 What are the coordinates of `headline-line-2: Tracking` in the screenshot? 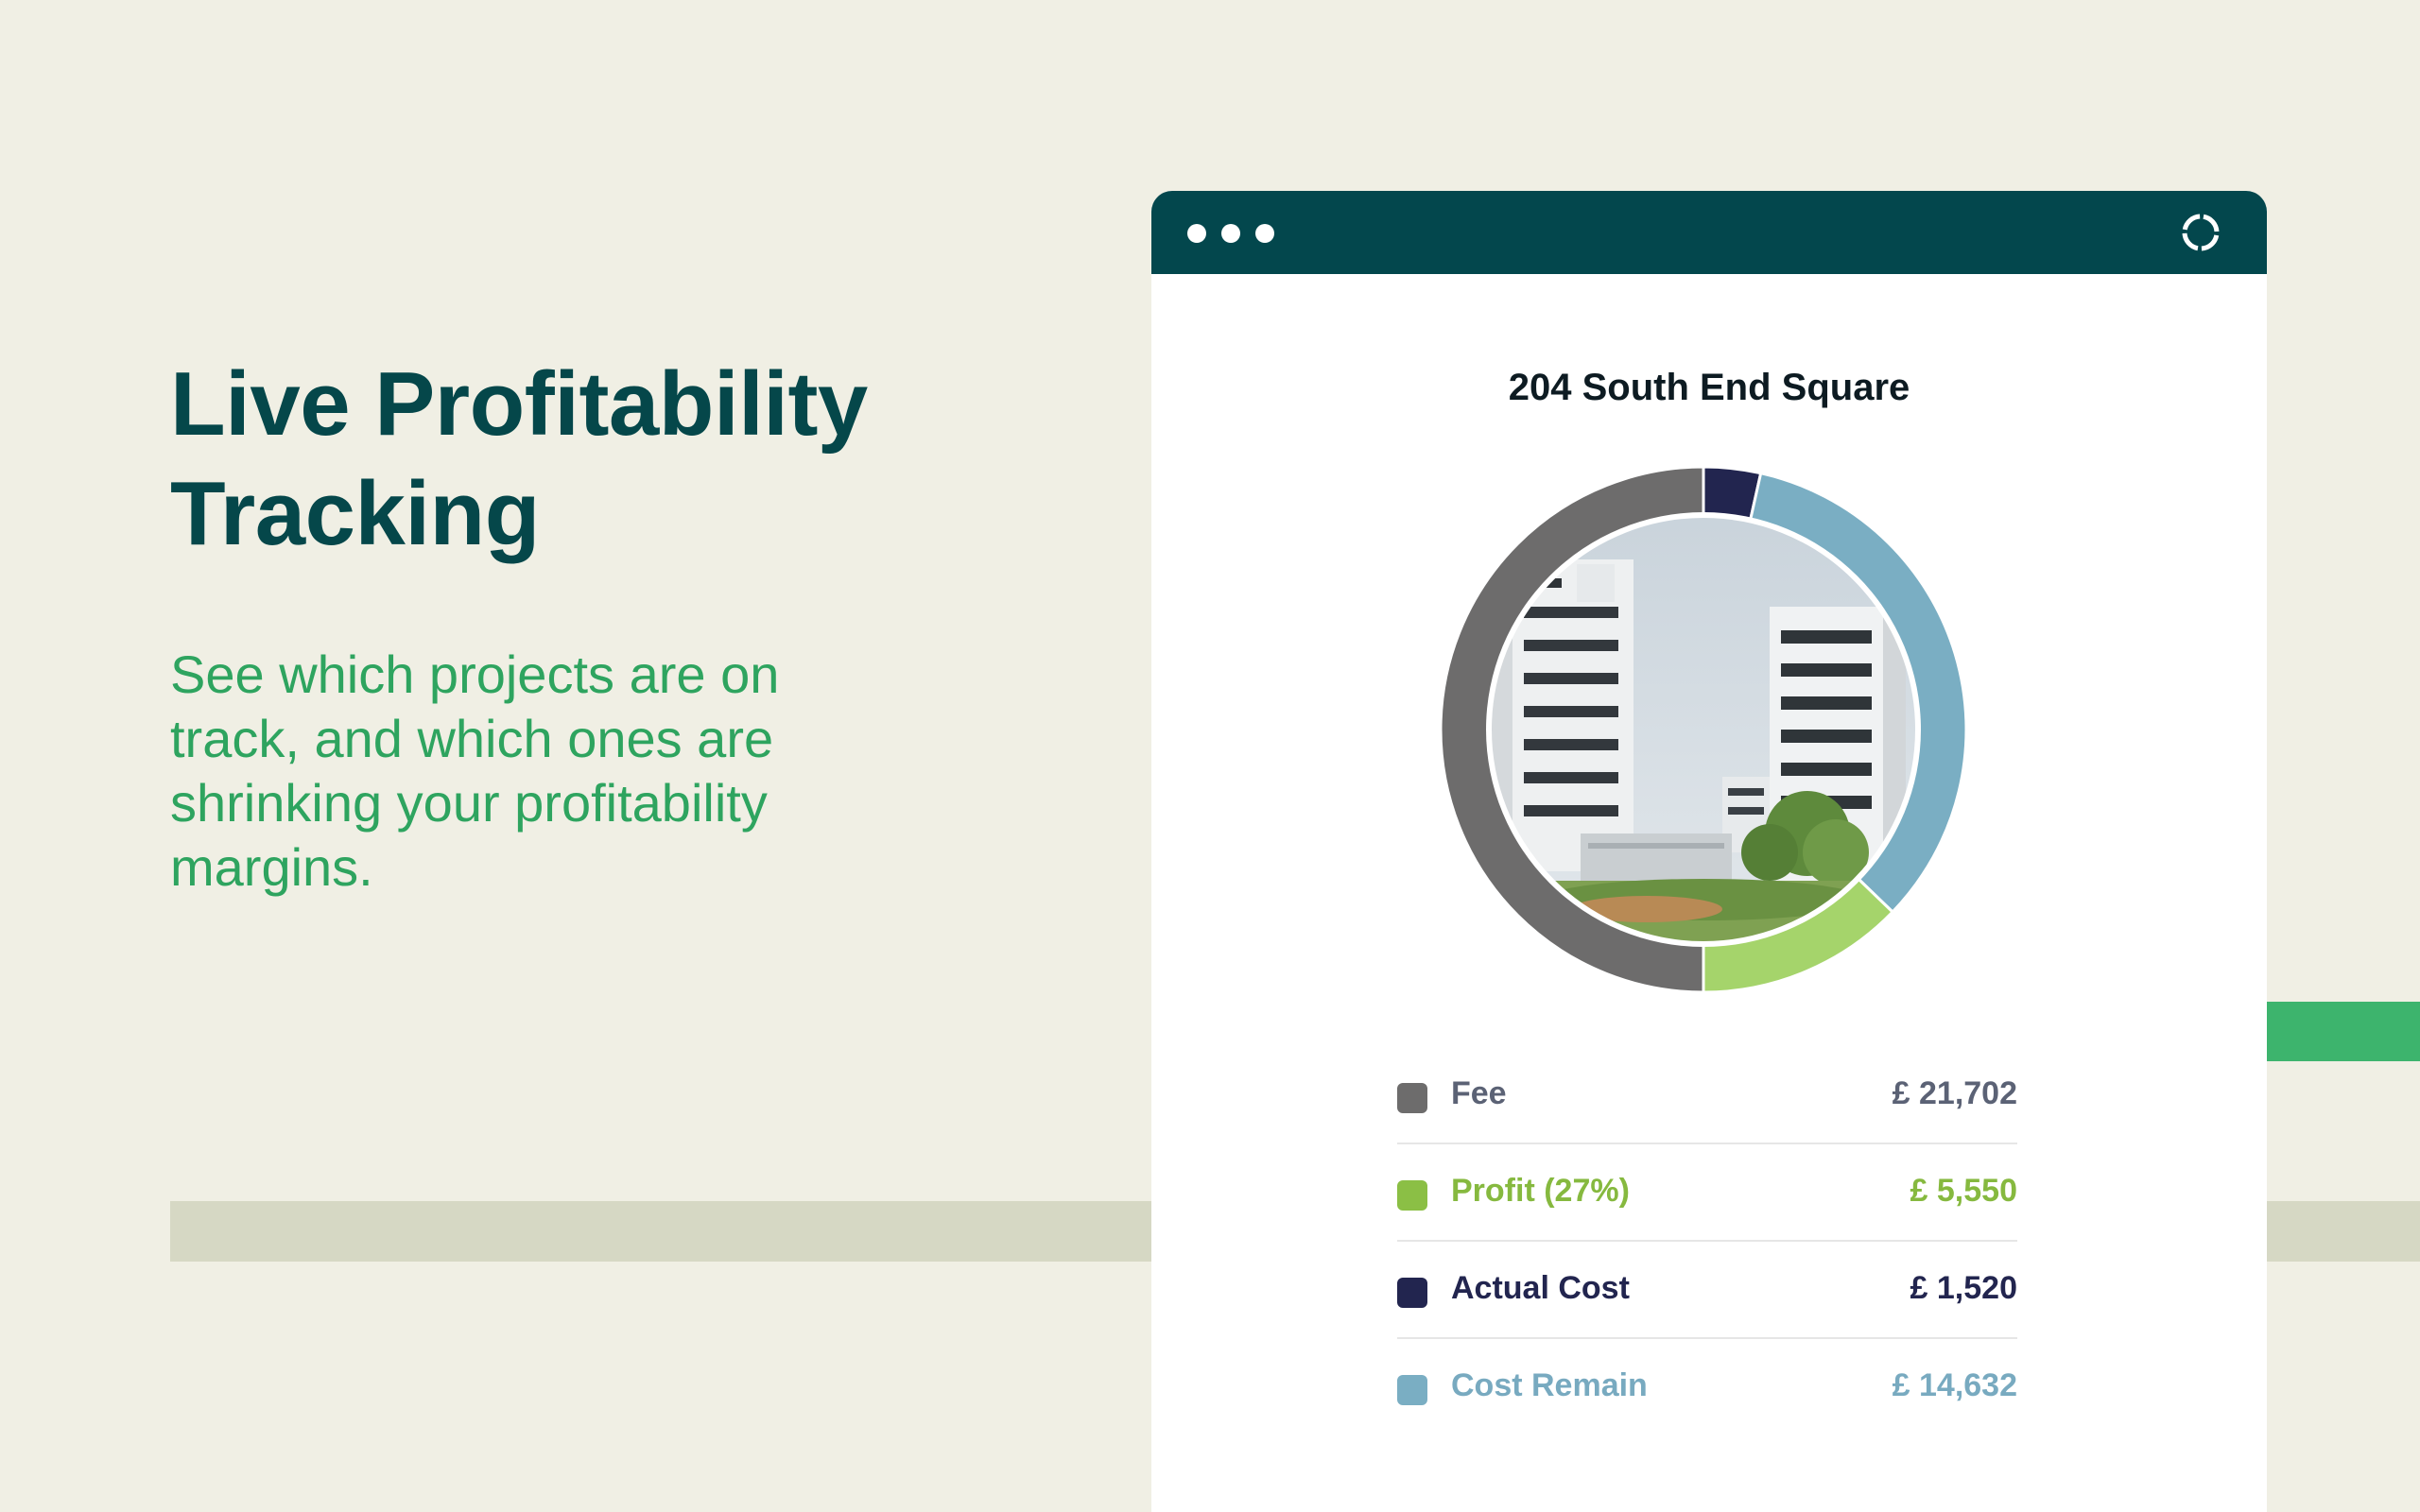 It's located at (355, 513).